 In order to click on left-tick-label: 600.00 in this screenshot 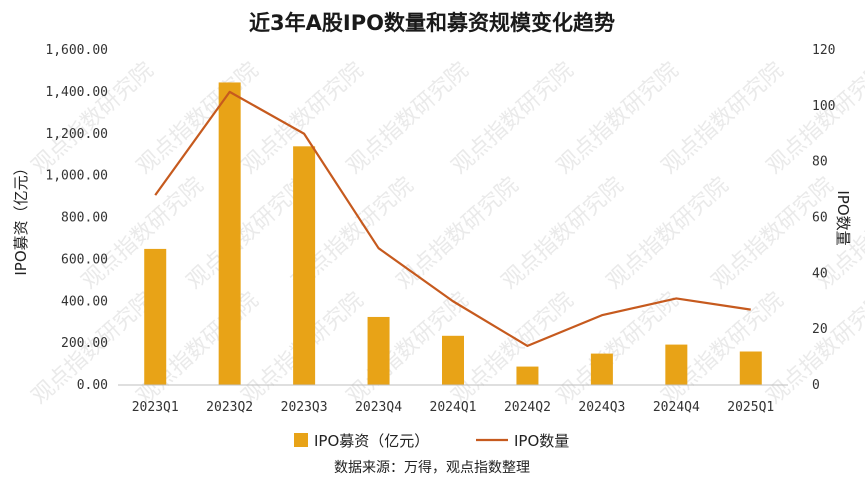, I will do `click(84, 259)`.